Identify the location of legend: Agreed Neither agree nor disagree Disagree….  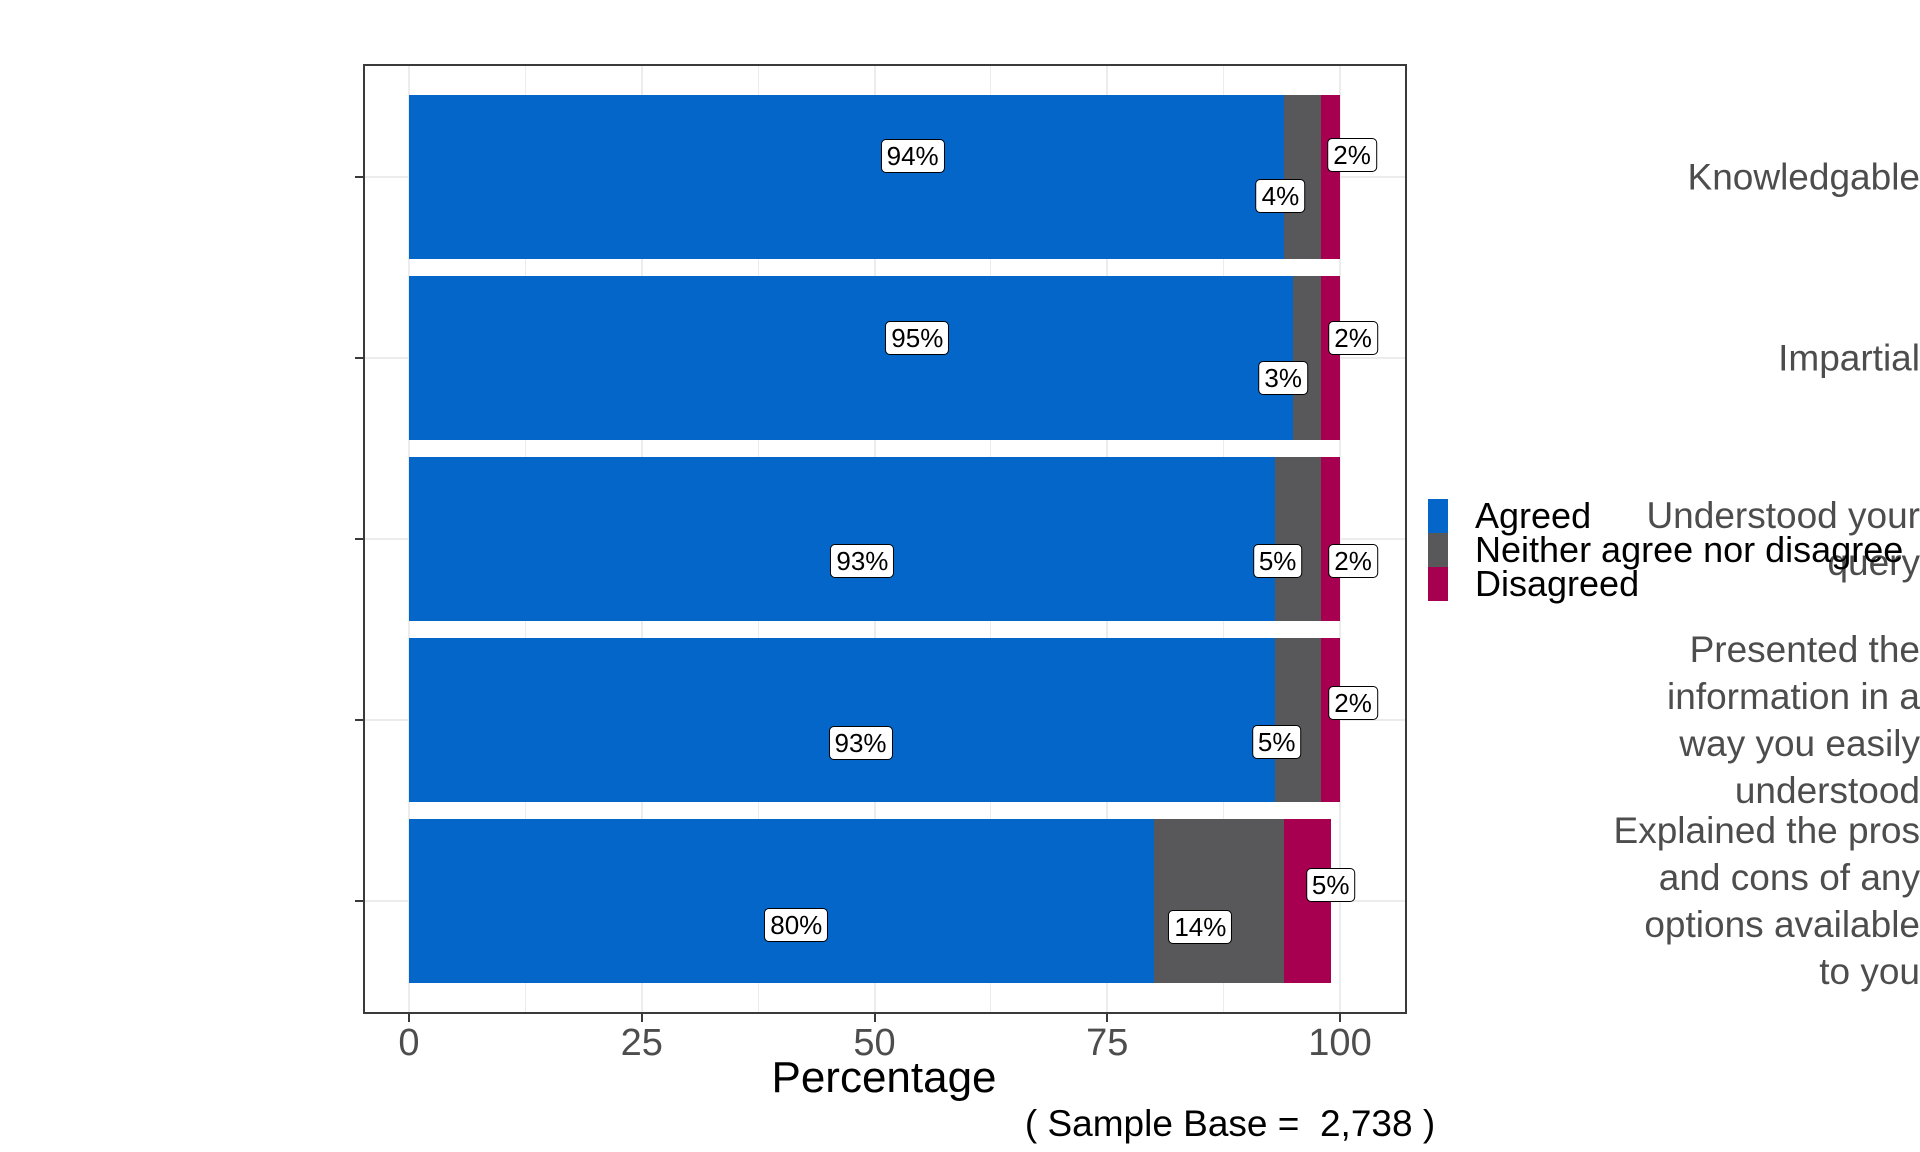
(1666, 549).